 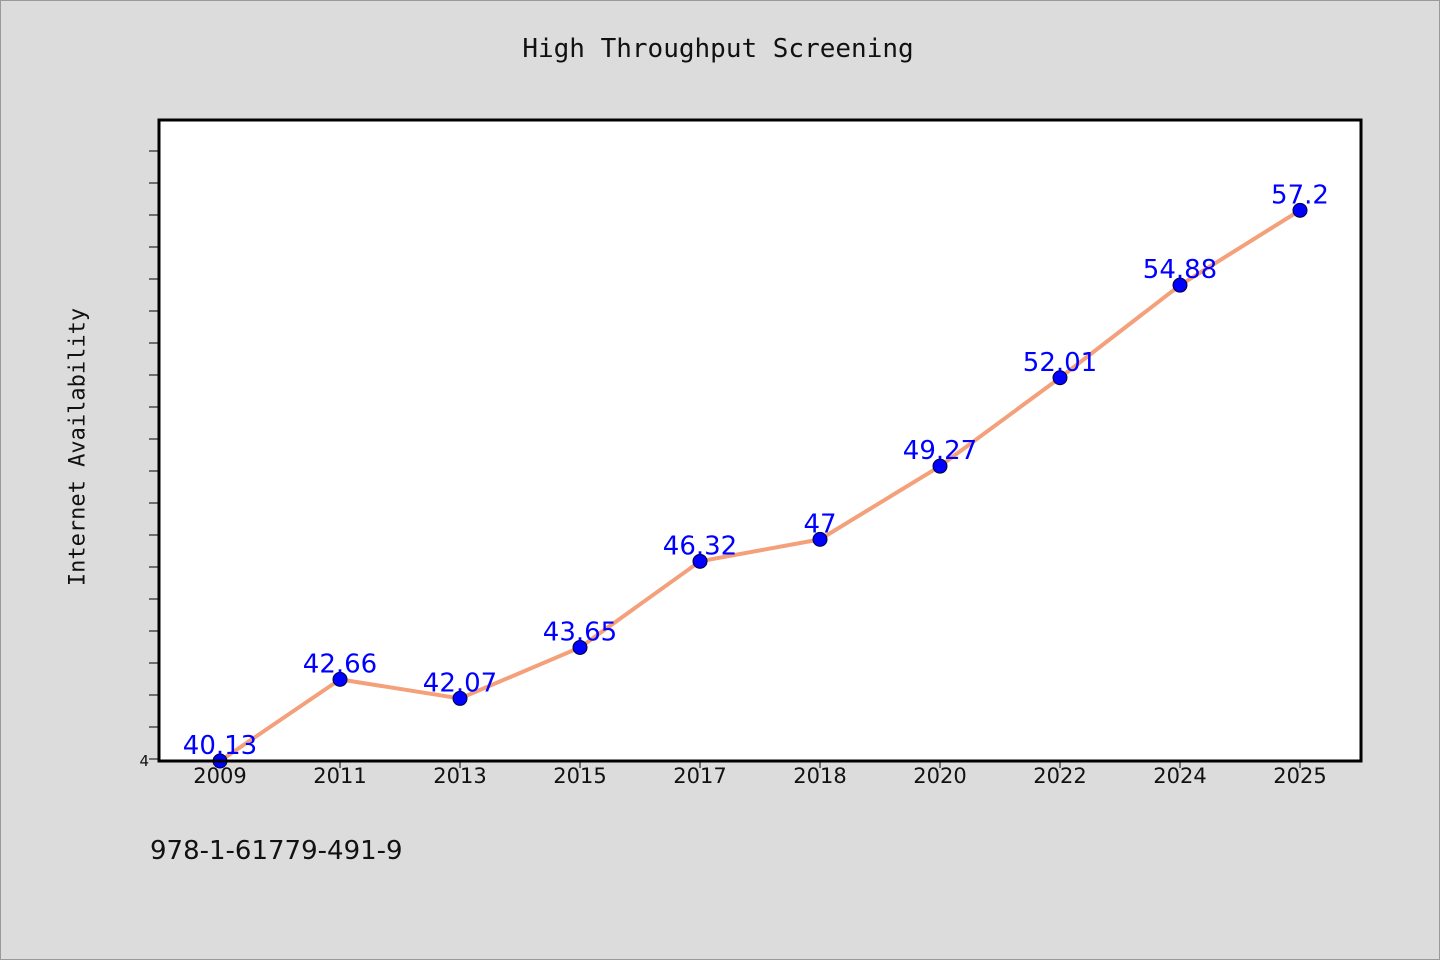 What do you see at coordinates (700, 546) in the screenshot?
I see `data-label: 46.32` at bounding box center [700, 546].